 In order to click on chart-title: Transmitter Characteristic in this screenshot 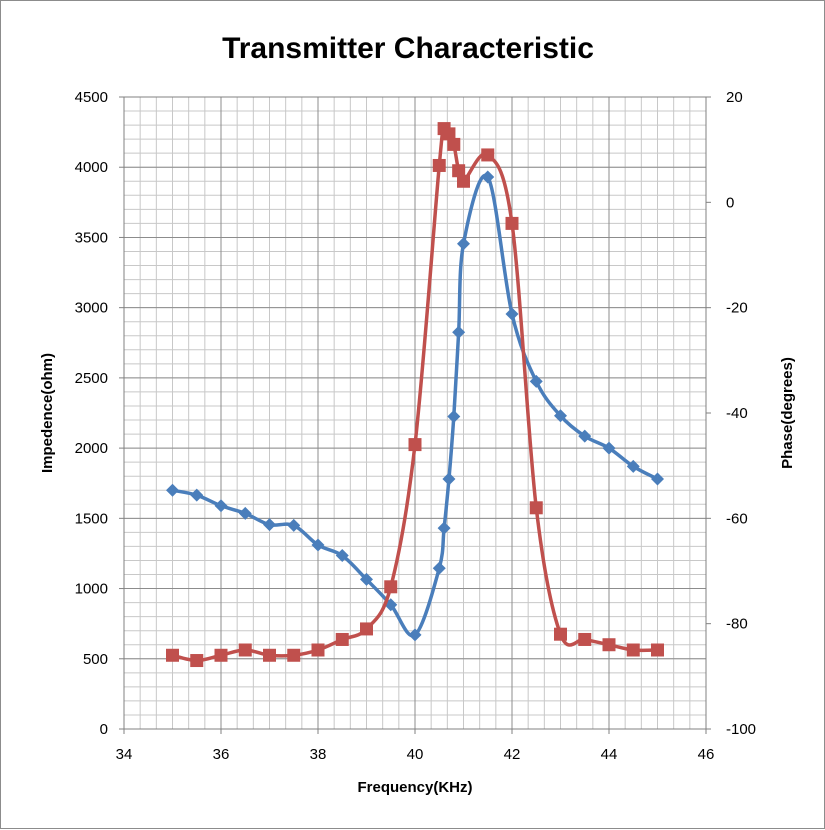, I will do `click(408, 48)`.